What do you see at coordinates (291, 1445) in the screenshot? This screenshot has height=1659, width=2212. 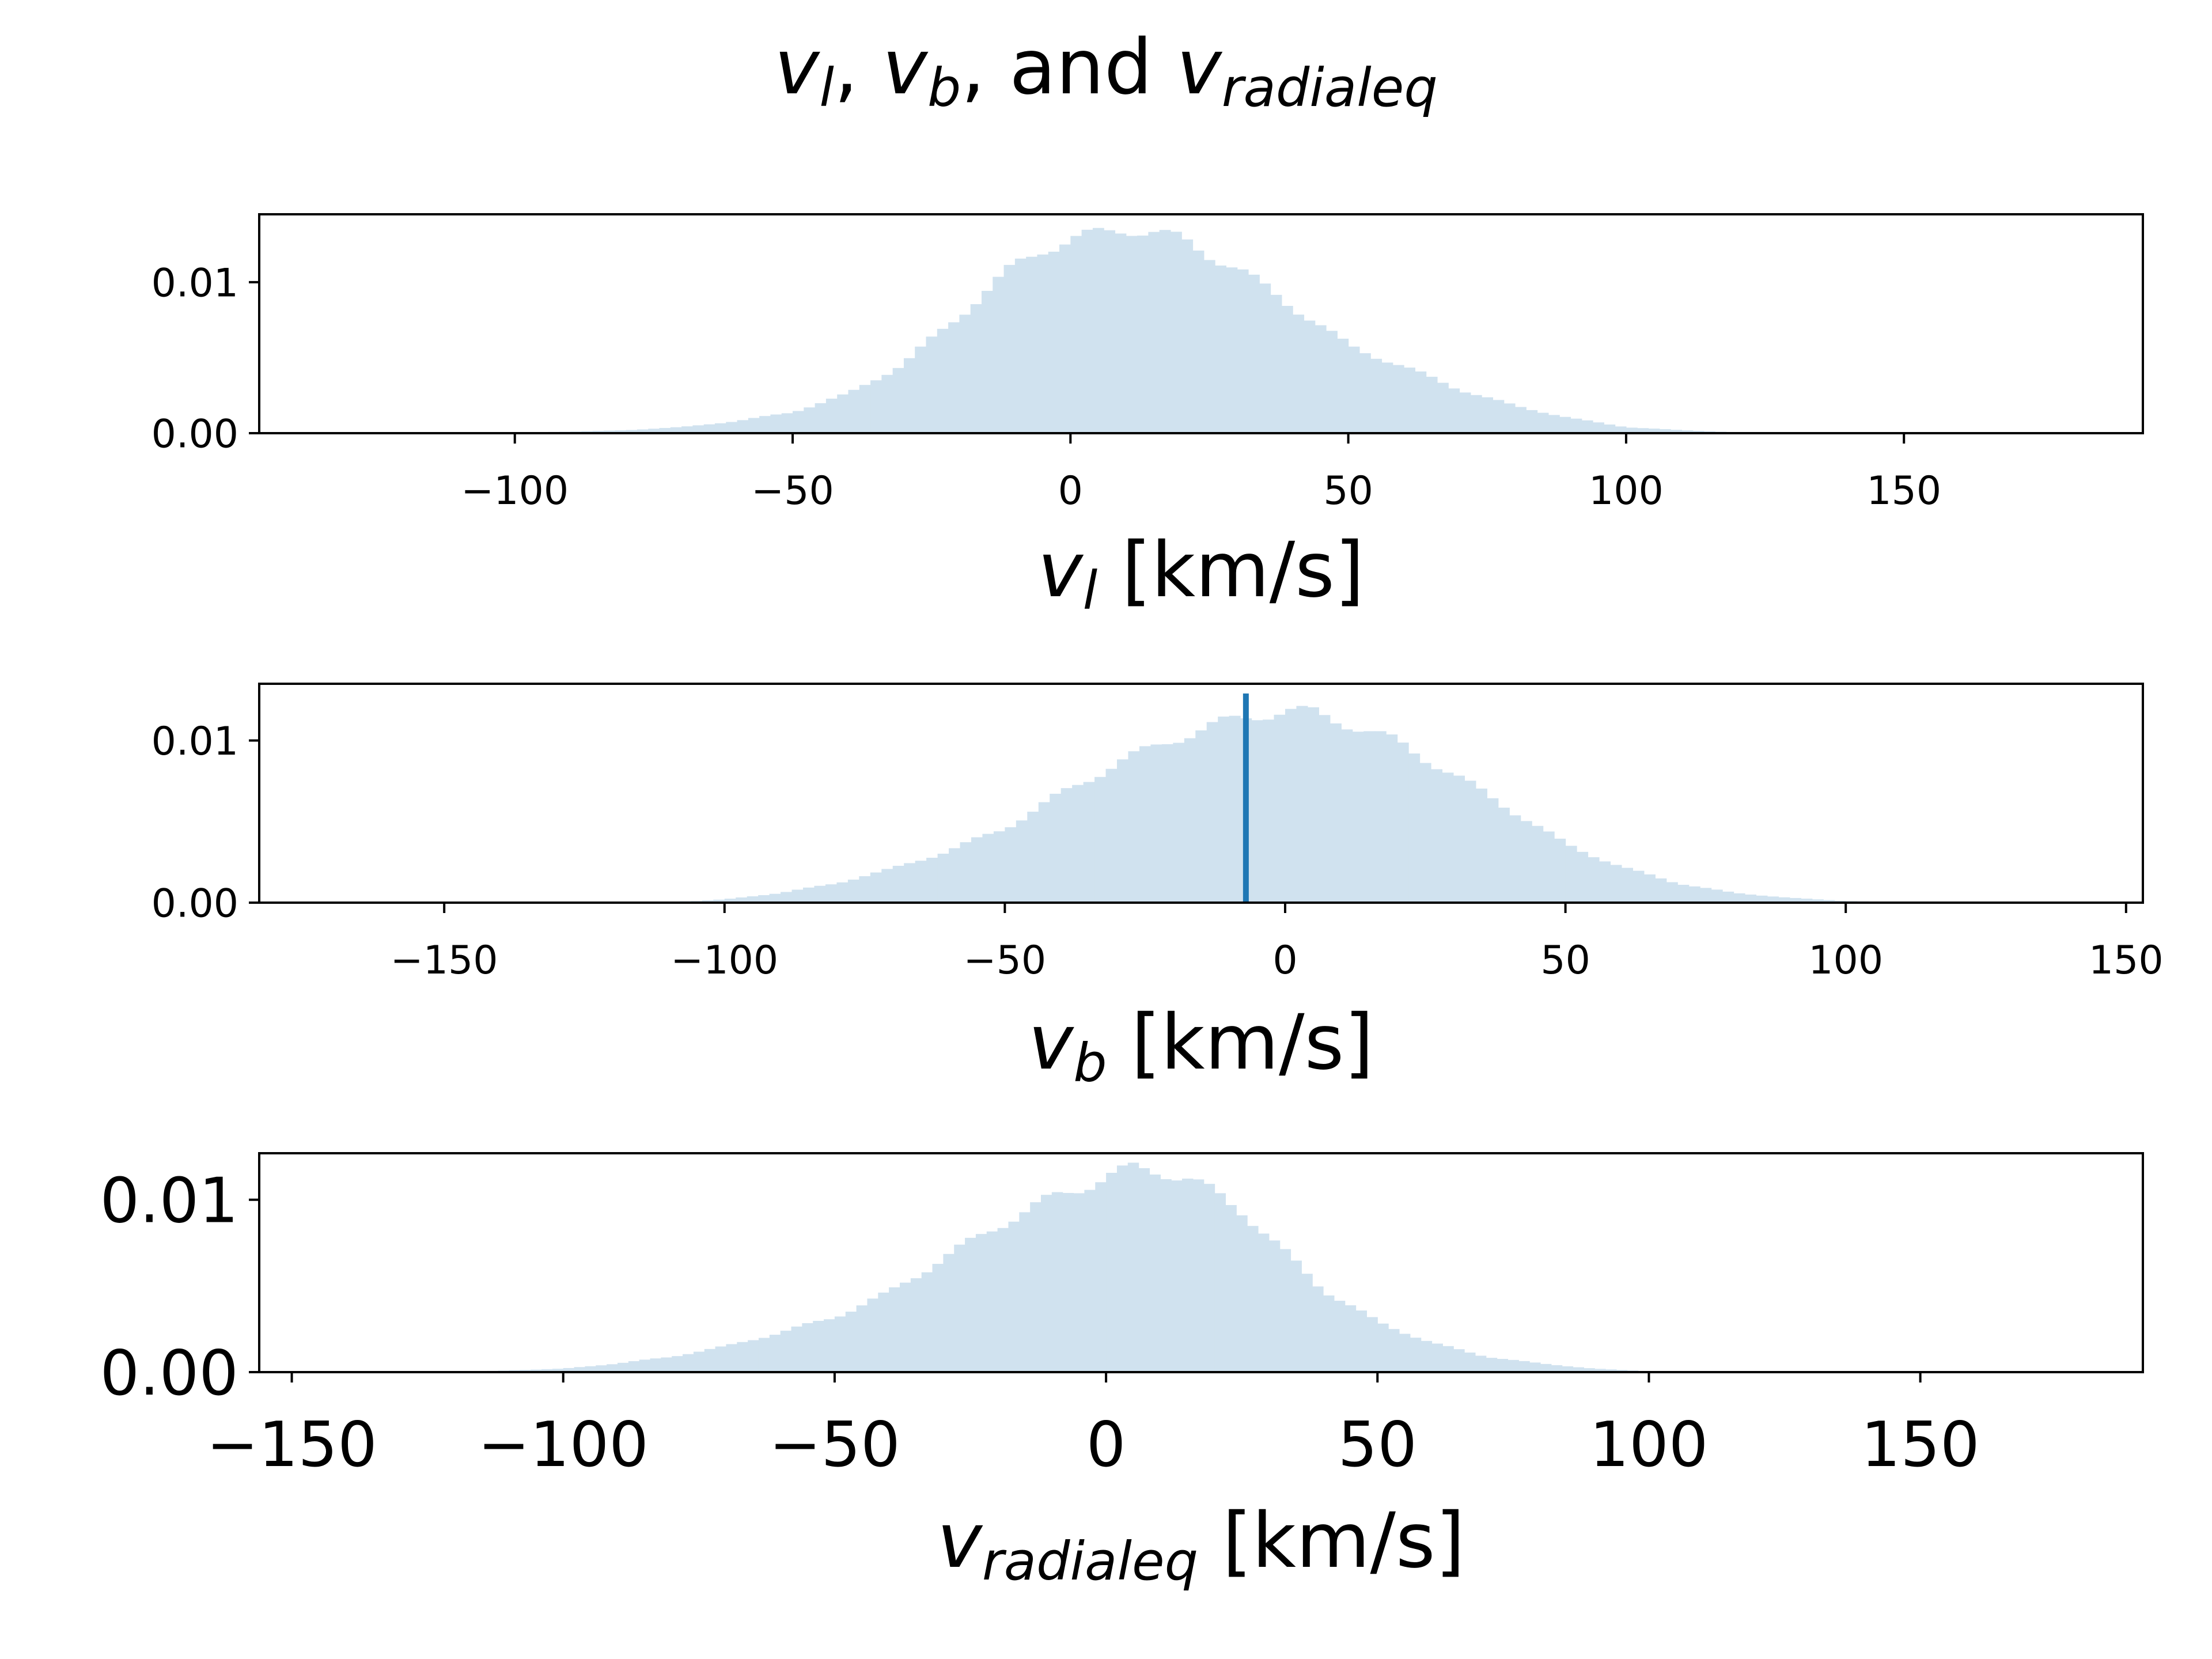 I see `x-tick-label: −150` at bounding box center [291, 1445].